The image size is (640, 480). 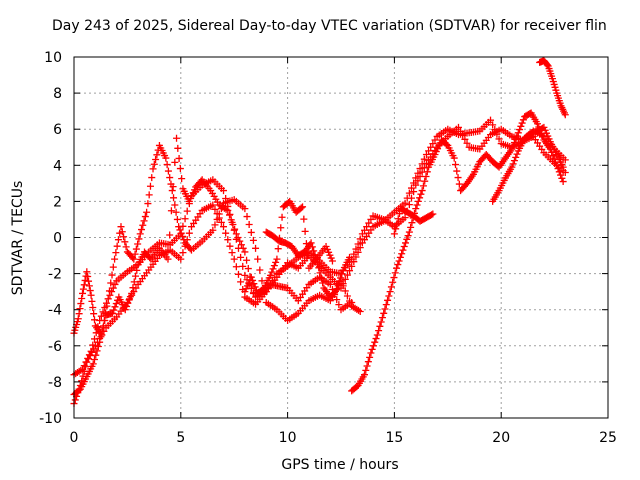 What do you see at coordinates (394, 438) in the screenshot?
I see `x-tick-label: 15` at bounding box center [394, 438].